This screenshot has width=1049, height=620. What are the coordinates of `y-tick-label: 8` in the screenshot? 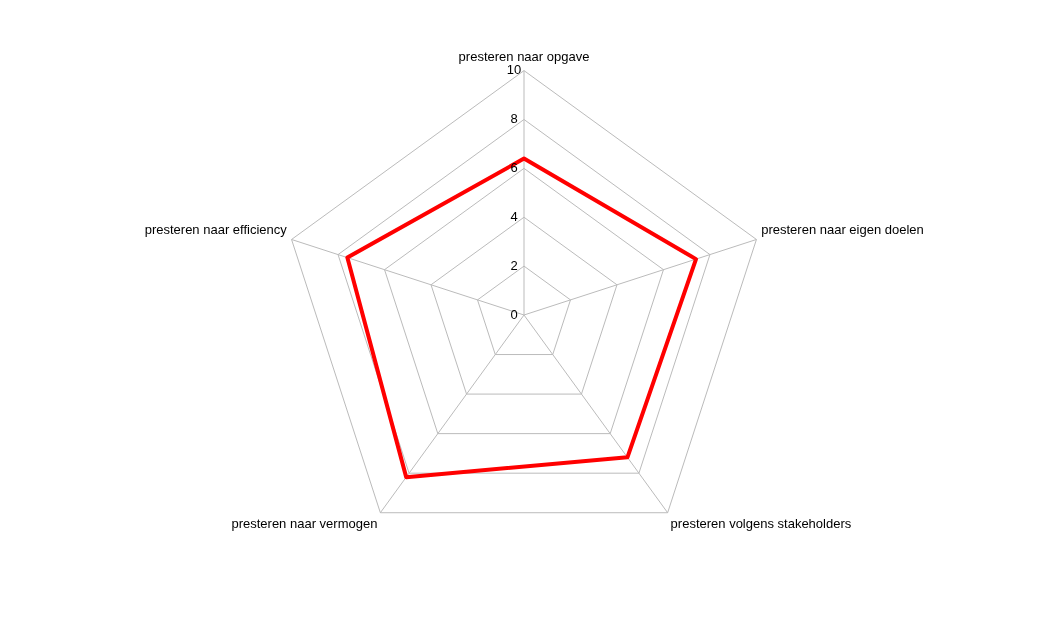 It's located at (514, 119).